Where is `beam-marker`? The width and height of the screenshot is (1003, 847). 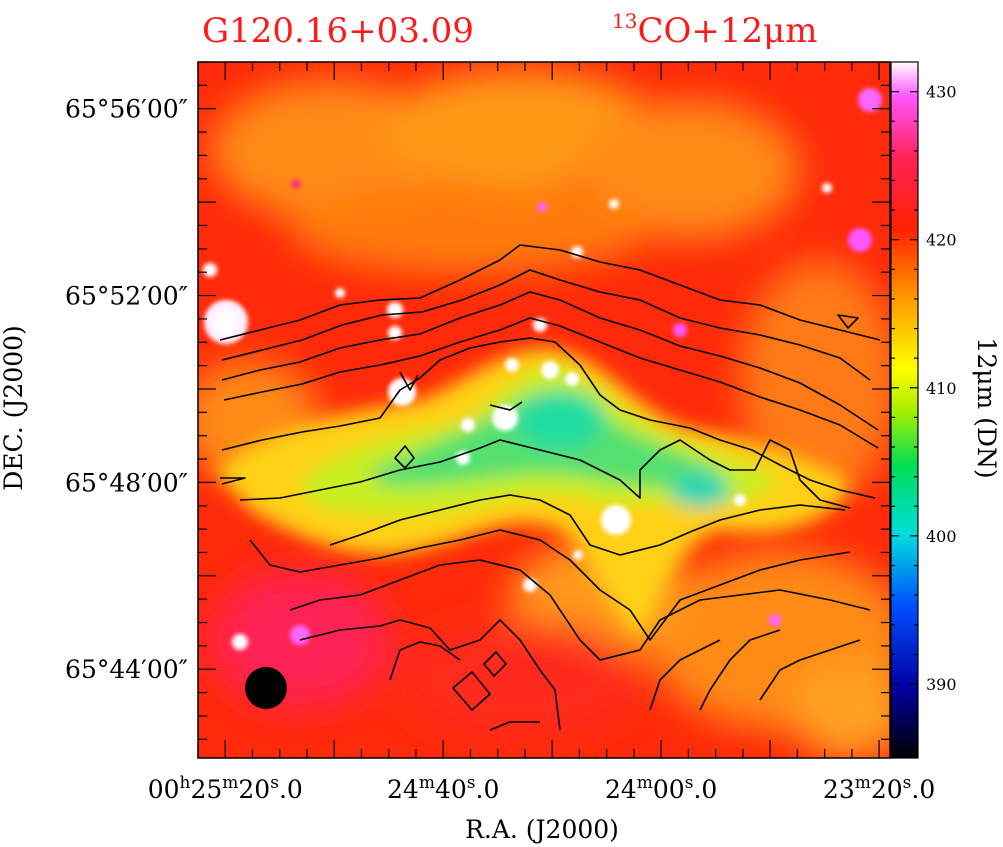
beam-marker is located at coordinates (266, 688).